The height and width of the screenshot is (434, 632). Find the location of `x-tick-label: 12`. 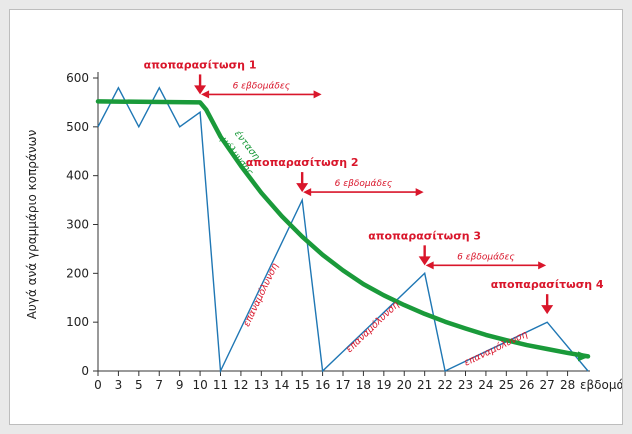

x-tick-label: 12 is located at coordinates (240, 385).